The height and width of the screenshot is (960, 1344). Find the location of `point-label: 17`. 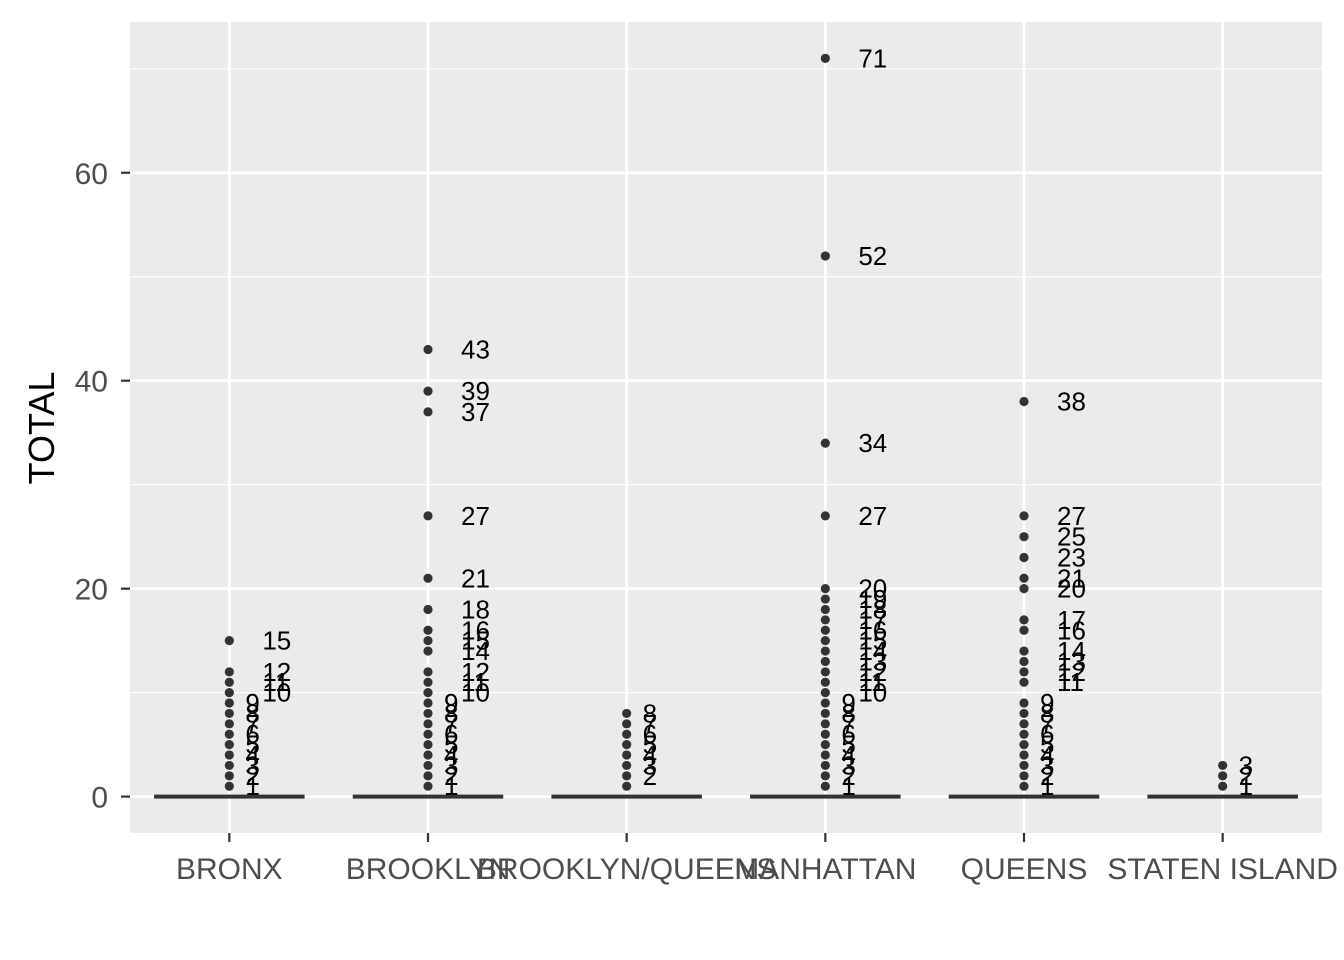

point-label: 17 is located at coordinates (1071, 620).